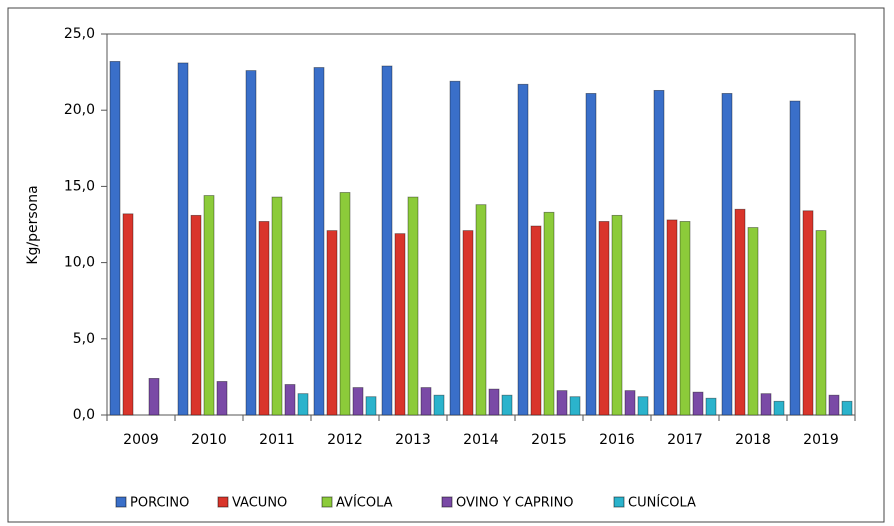 The width and height of the screenshot is (894, 526). Describe the element at coordinates (662, 503) in the screenshot. I see `legend-label: CUNÍCOLA` at that location.